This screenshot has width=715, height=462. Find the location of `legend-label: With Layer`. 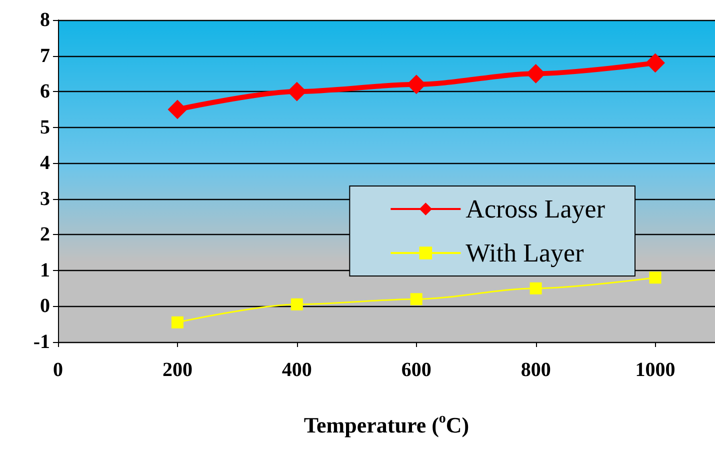

legend-label: With Layer is located at coordinates (525, 253).